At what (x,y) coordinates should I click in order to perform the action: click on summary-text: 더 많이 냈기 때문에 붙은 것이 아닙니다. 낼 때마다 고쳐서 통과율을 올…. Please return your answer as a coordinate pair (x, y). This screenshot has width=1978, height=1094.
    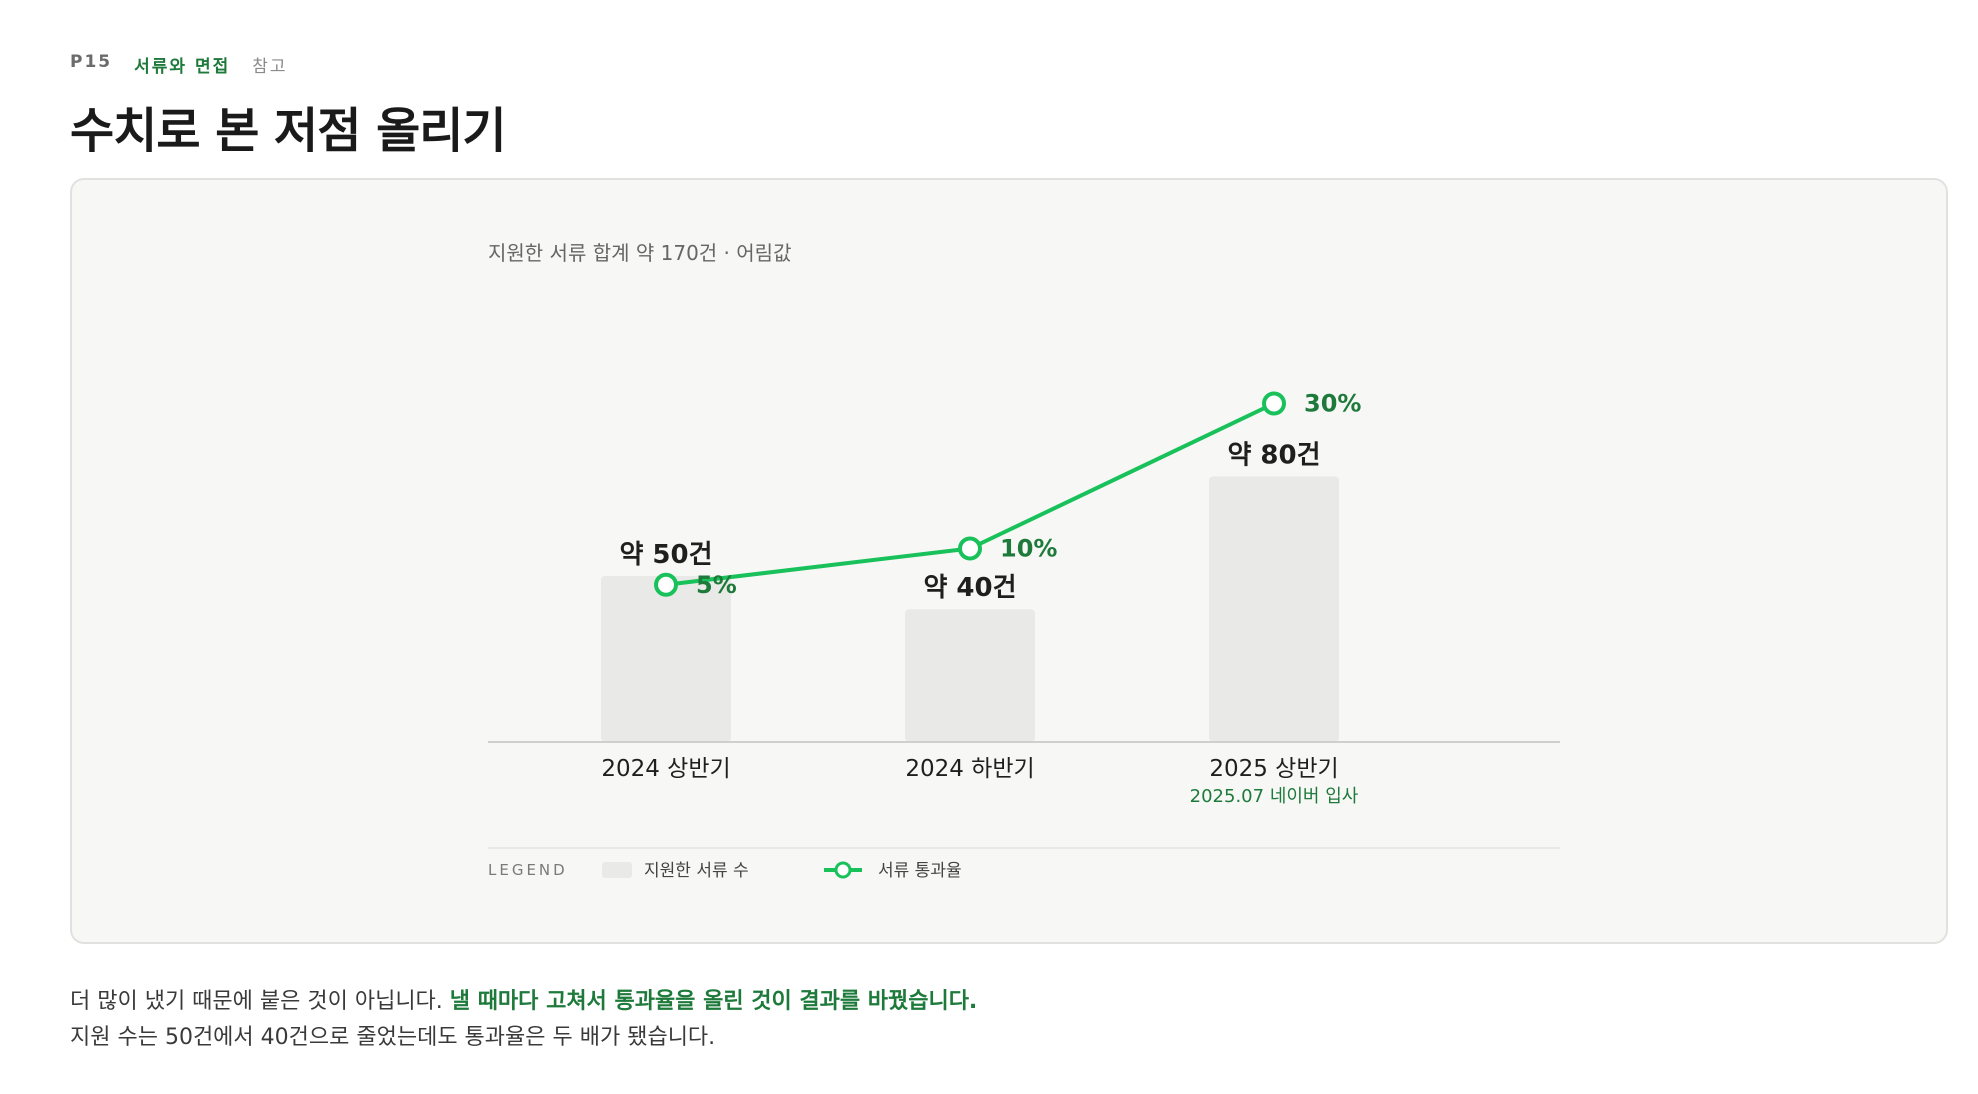
    Looking at the image, I should click on (523, 1020).